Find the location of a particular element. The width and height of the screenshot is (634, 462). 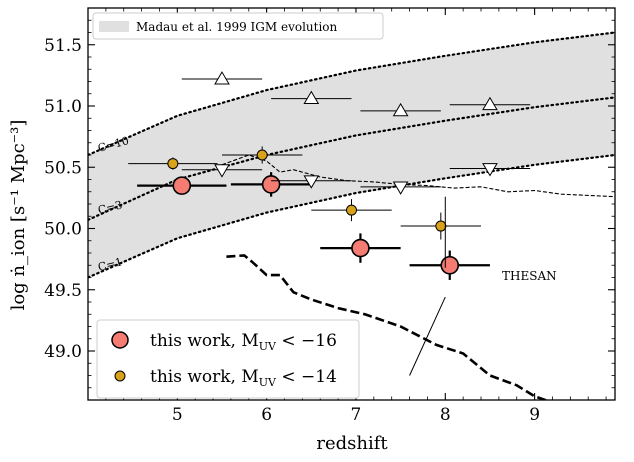

y-tick-label-5: 51.5 is located at coordinates (63, 46).